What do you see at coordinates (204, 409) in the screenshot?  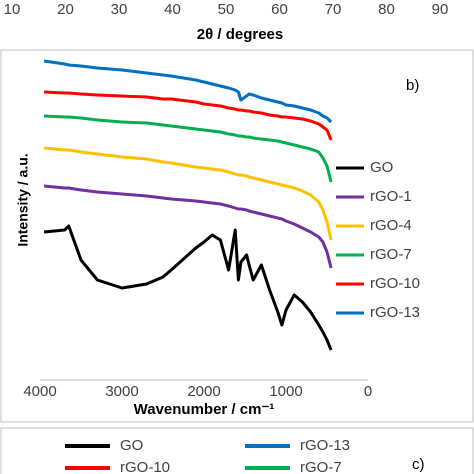 I see `x-axis-label: Wavenumber / cm⁻¹` at bounding box center [204, 409].